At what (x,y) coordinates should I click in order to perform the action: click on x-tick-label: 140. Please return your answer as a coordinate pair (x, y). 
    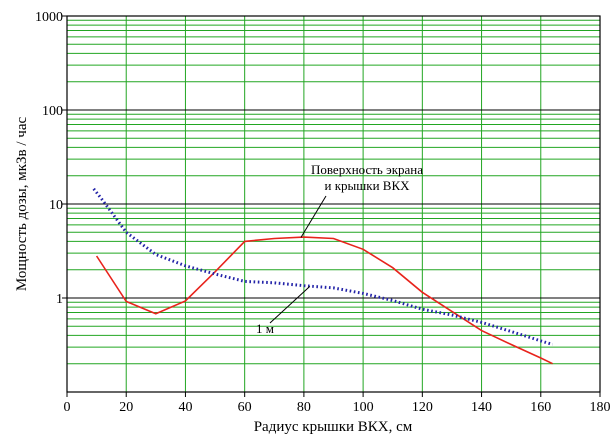
    Looking at the image, I should click on (481, 407).